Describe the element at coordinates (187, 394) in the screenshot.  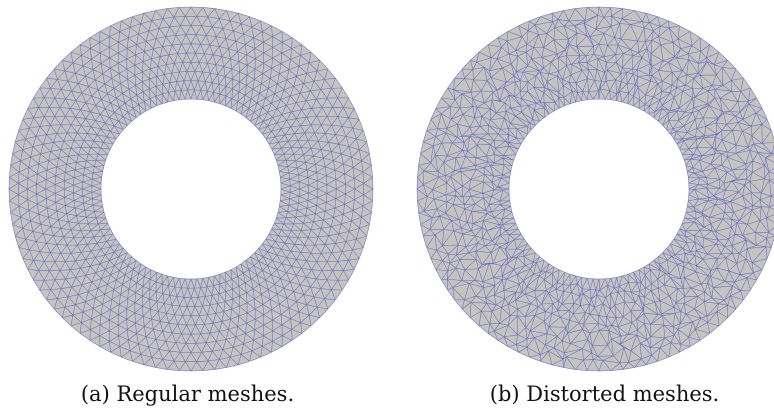
I see `caption-regular-meshes: (a) Regular meshes.` at that location.